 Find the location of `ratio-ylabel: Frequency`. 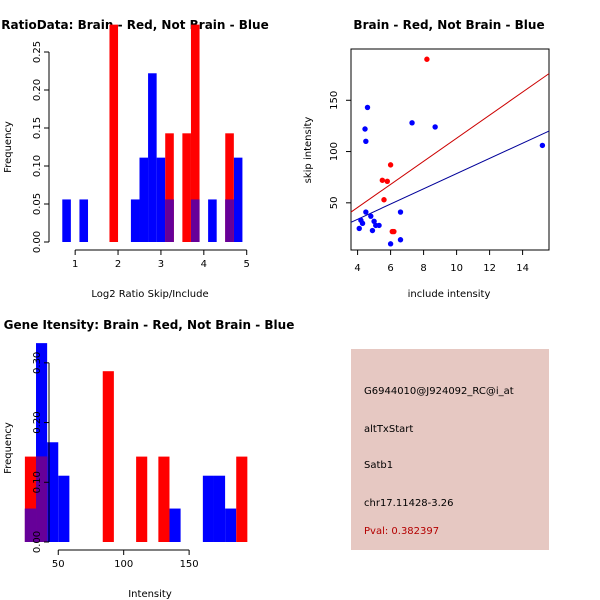

ratio-ylabel: Frequency is located at coordinates (8, 147).